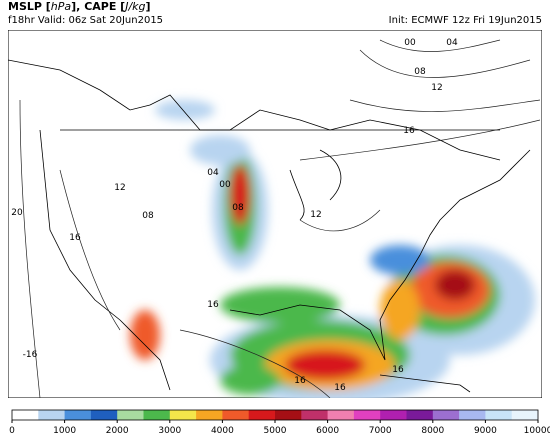 Image resolution: width=550 pixels, height=436 pixels. I want to click on colorbar-tick-label: 2000, so click(117, 431).